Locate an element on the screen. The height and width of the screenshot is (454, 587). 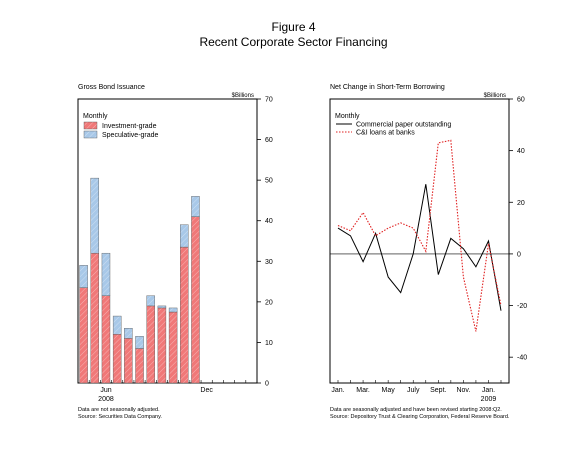
left-y-tick-label: 30 is located at coordinates (269, 262).